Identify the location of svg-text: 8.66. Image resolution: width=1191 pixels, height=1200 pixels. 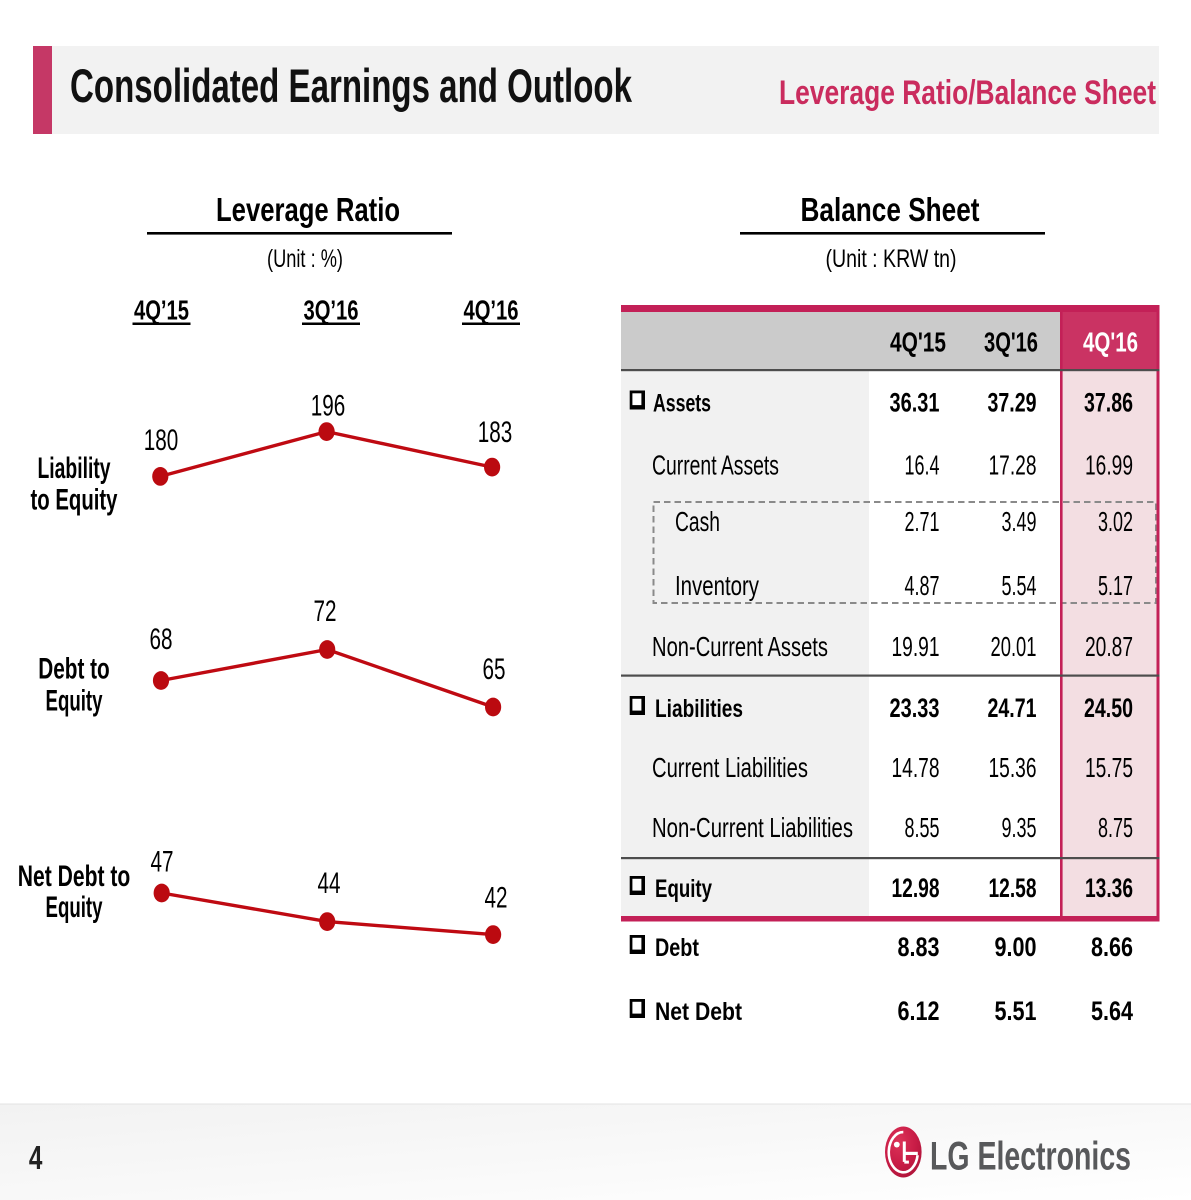
(1112, 947).